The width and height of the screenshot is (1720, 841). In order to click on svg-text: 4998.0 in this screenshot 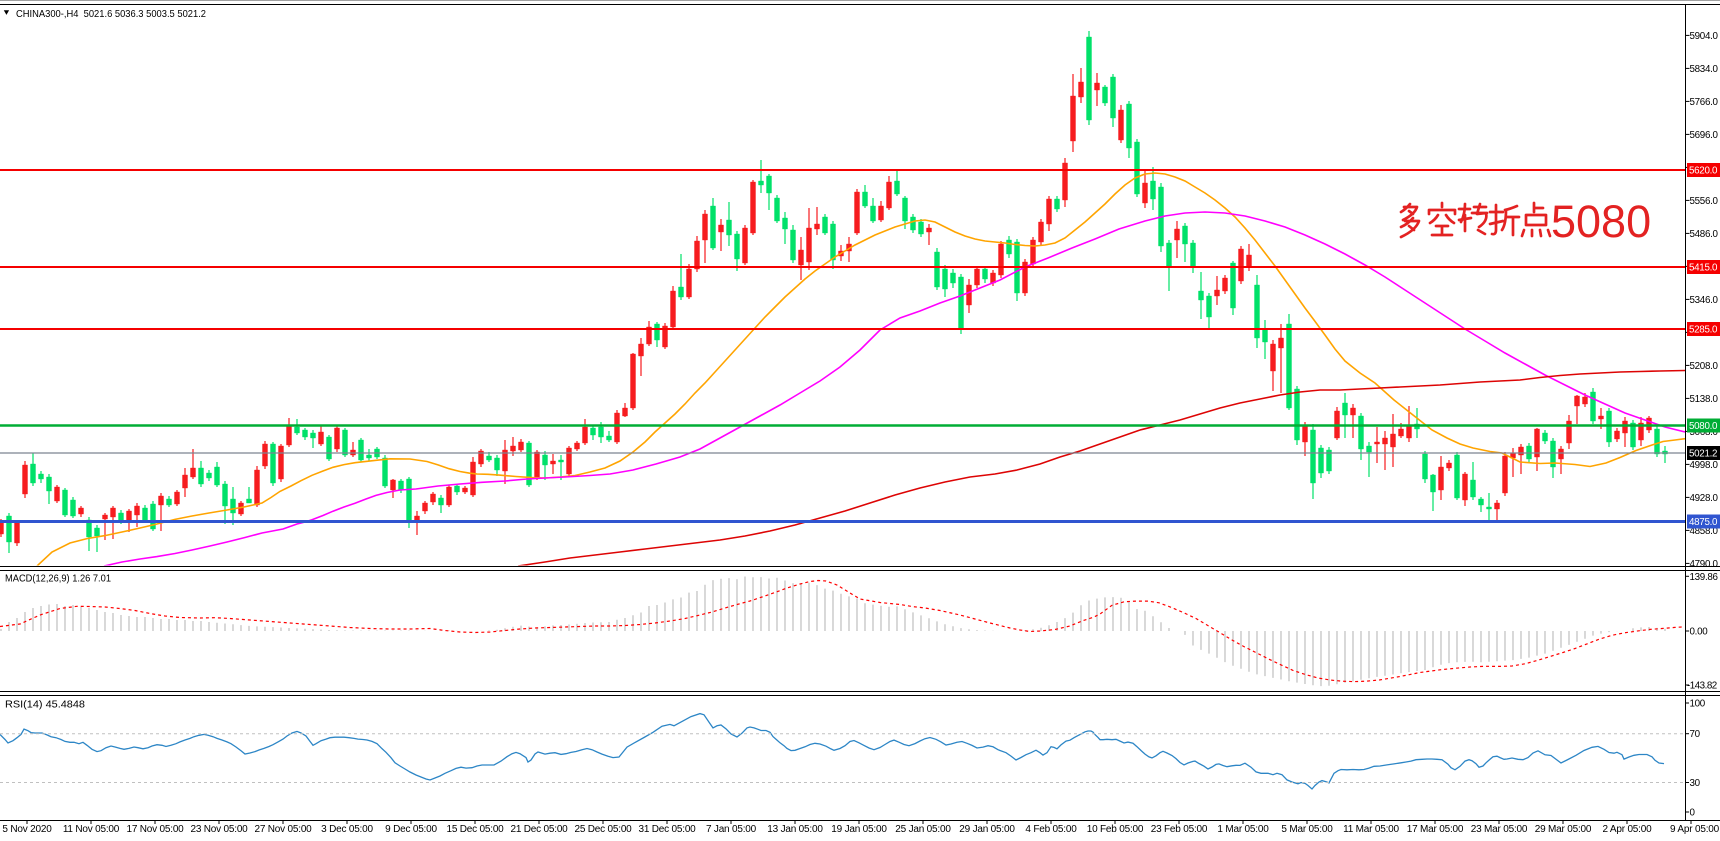, I will do `click(1704, 465)`.